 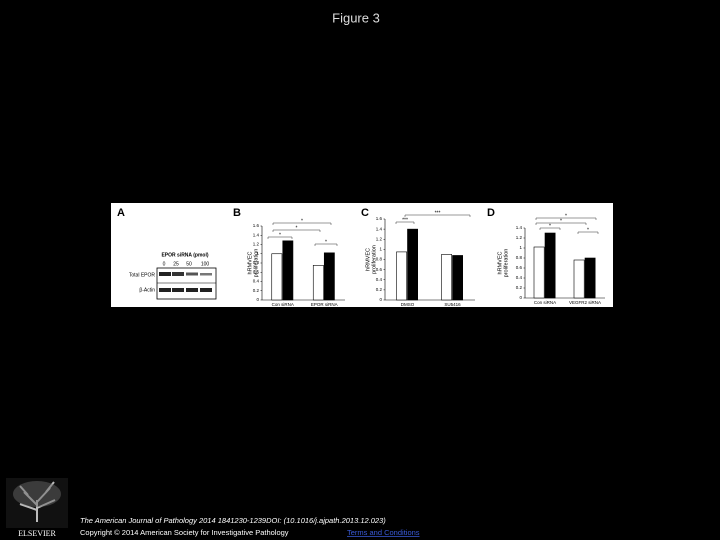 I want to click on terms-link: Terms and Conditions, so click(x=383, y=532).